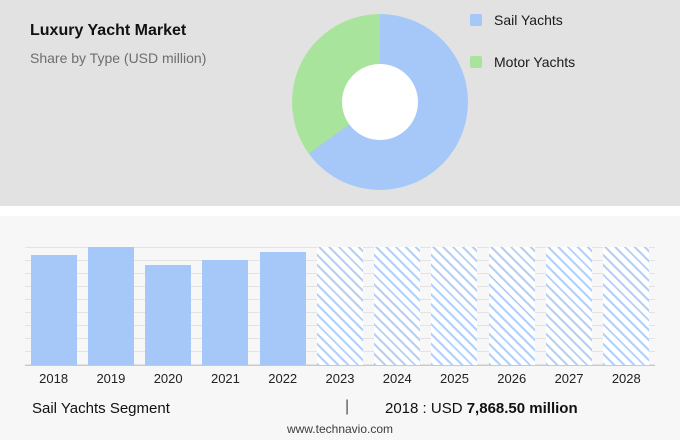 Image resolution: width=680 pixels, height=440 pixels. I want to click on value-annotation: 2018 : USD 7,868.50 million, so click(481, 408).